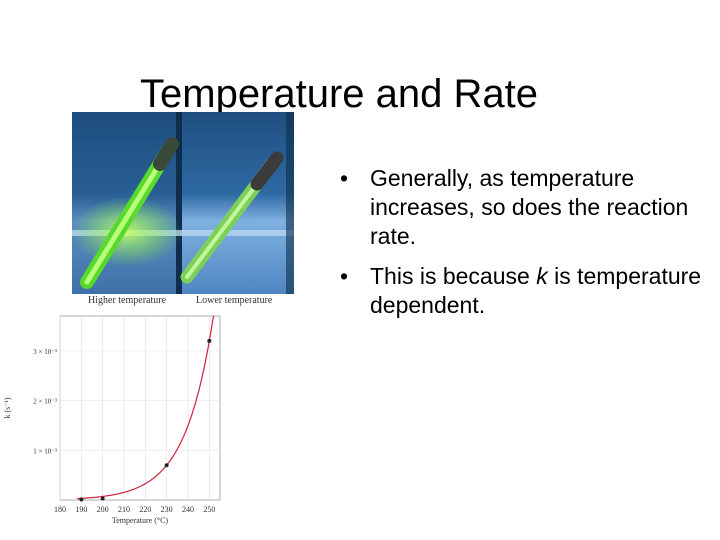 The image size is (720, 540). What do you see at coordinates (45, 451) in the screenshot?
I see `y-tick-label: 1 × 10⁻³` at bounding box center [45, 451].